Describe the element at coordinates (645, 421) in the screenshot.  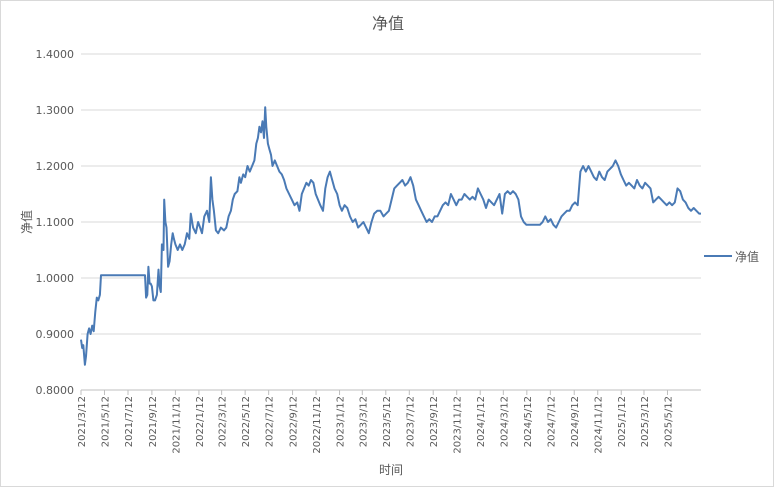
I see `x-tick-label: 2025/3/12` at that location.